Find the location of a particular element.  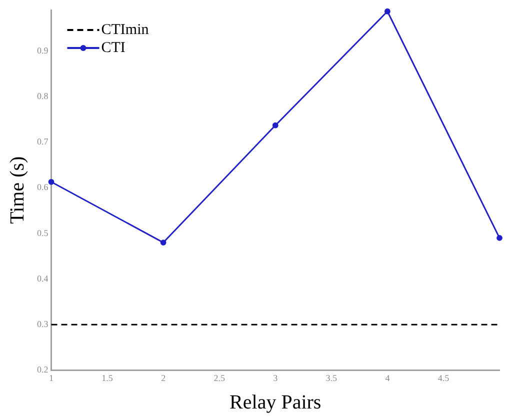

y-axis-title: Time (s) is located at coordinates (17, 190).